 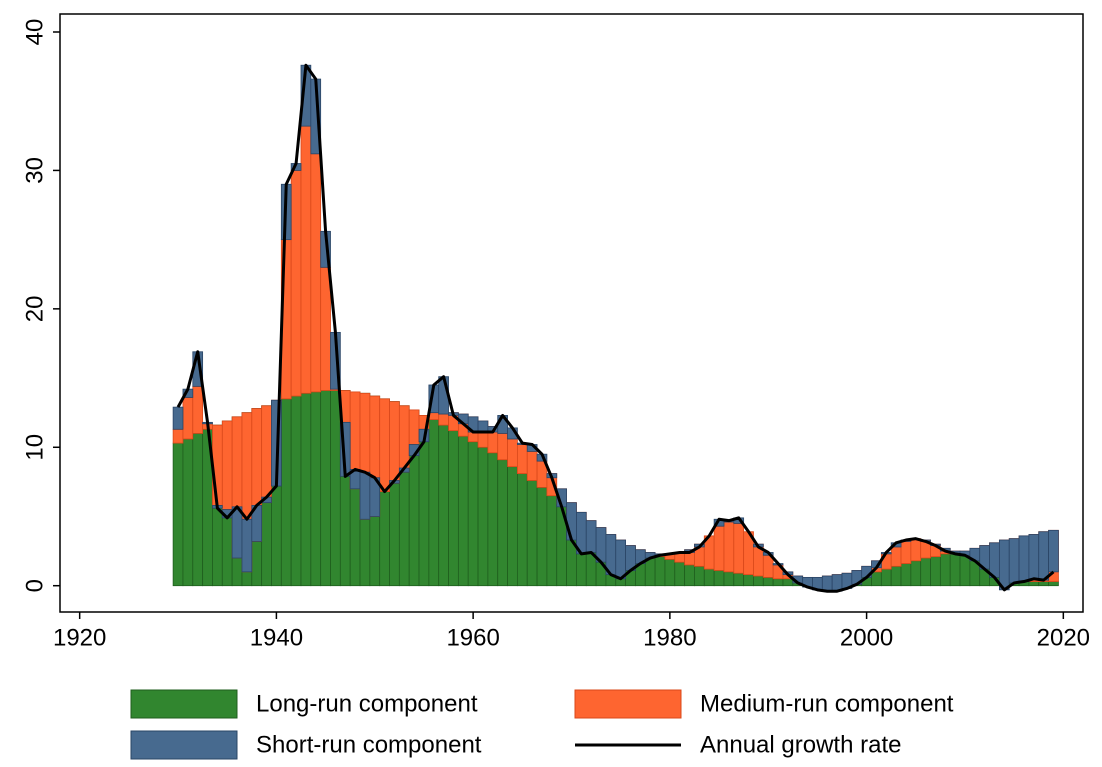 I want to click on x-tick-label: 1960, so click(x=472, y=637).